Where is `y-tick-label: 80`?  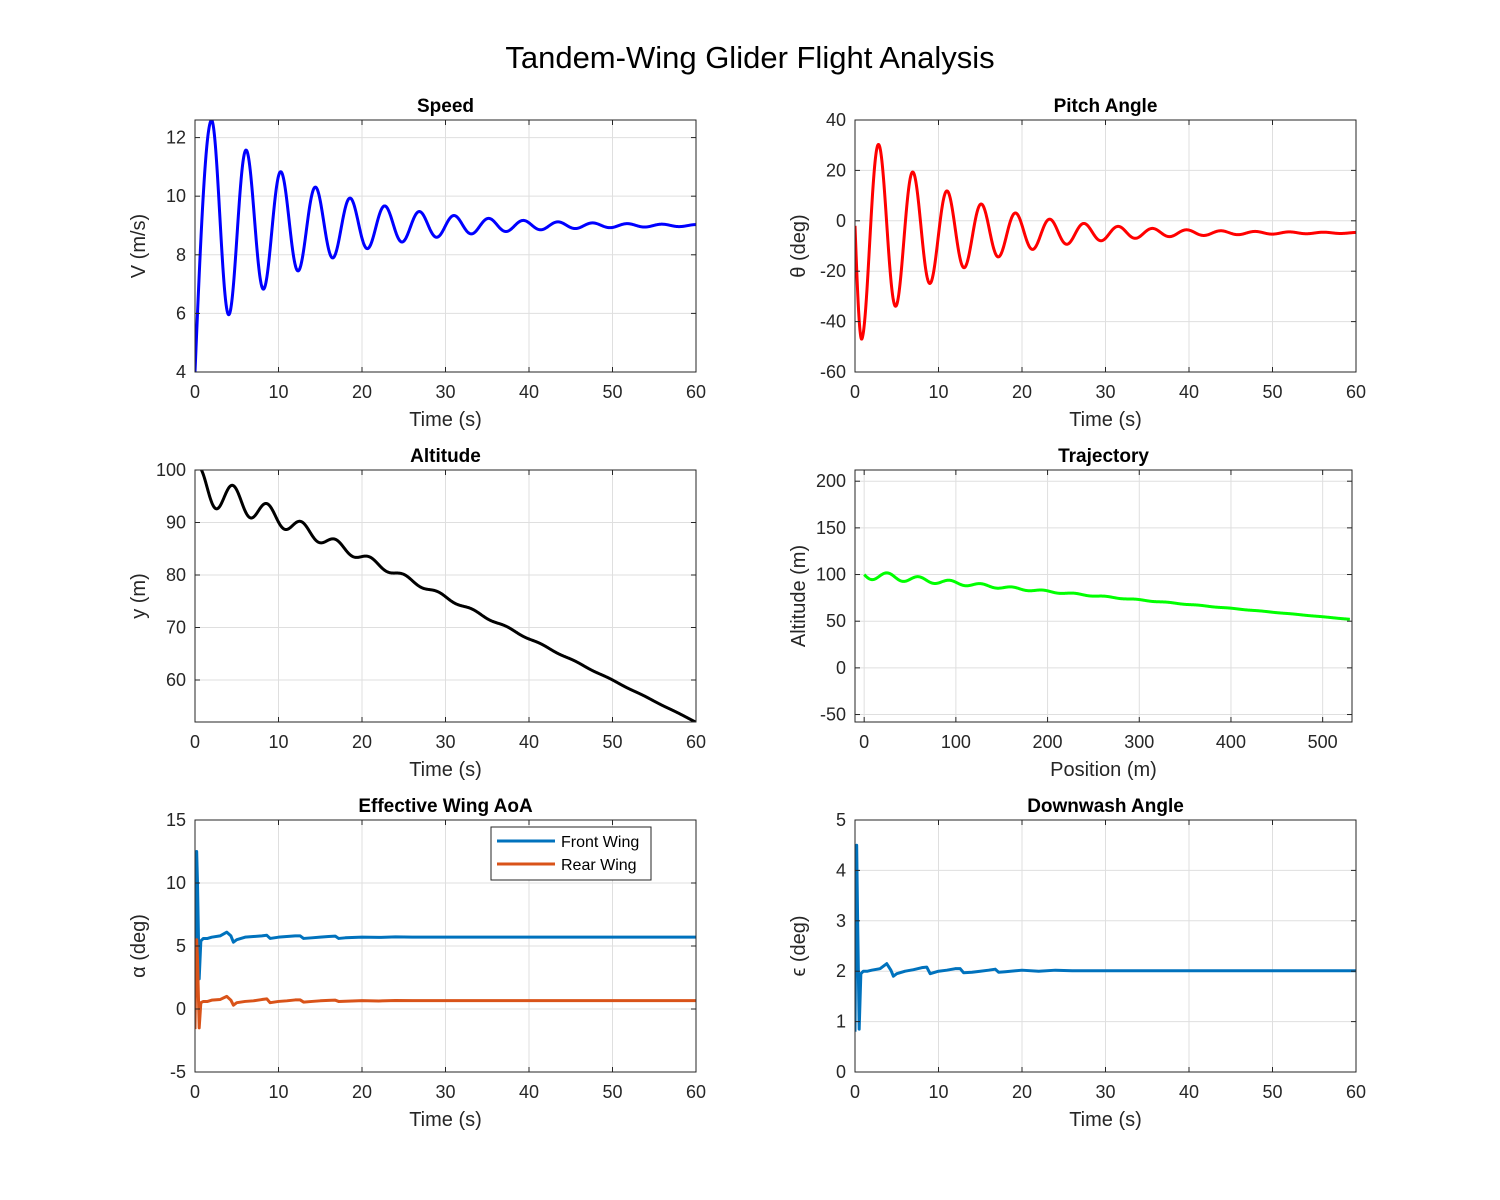 y-tick-label: 80 is located at coordinates (176, 575).